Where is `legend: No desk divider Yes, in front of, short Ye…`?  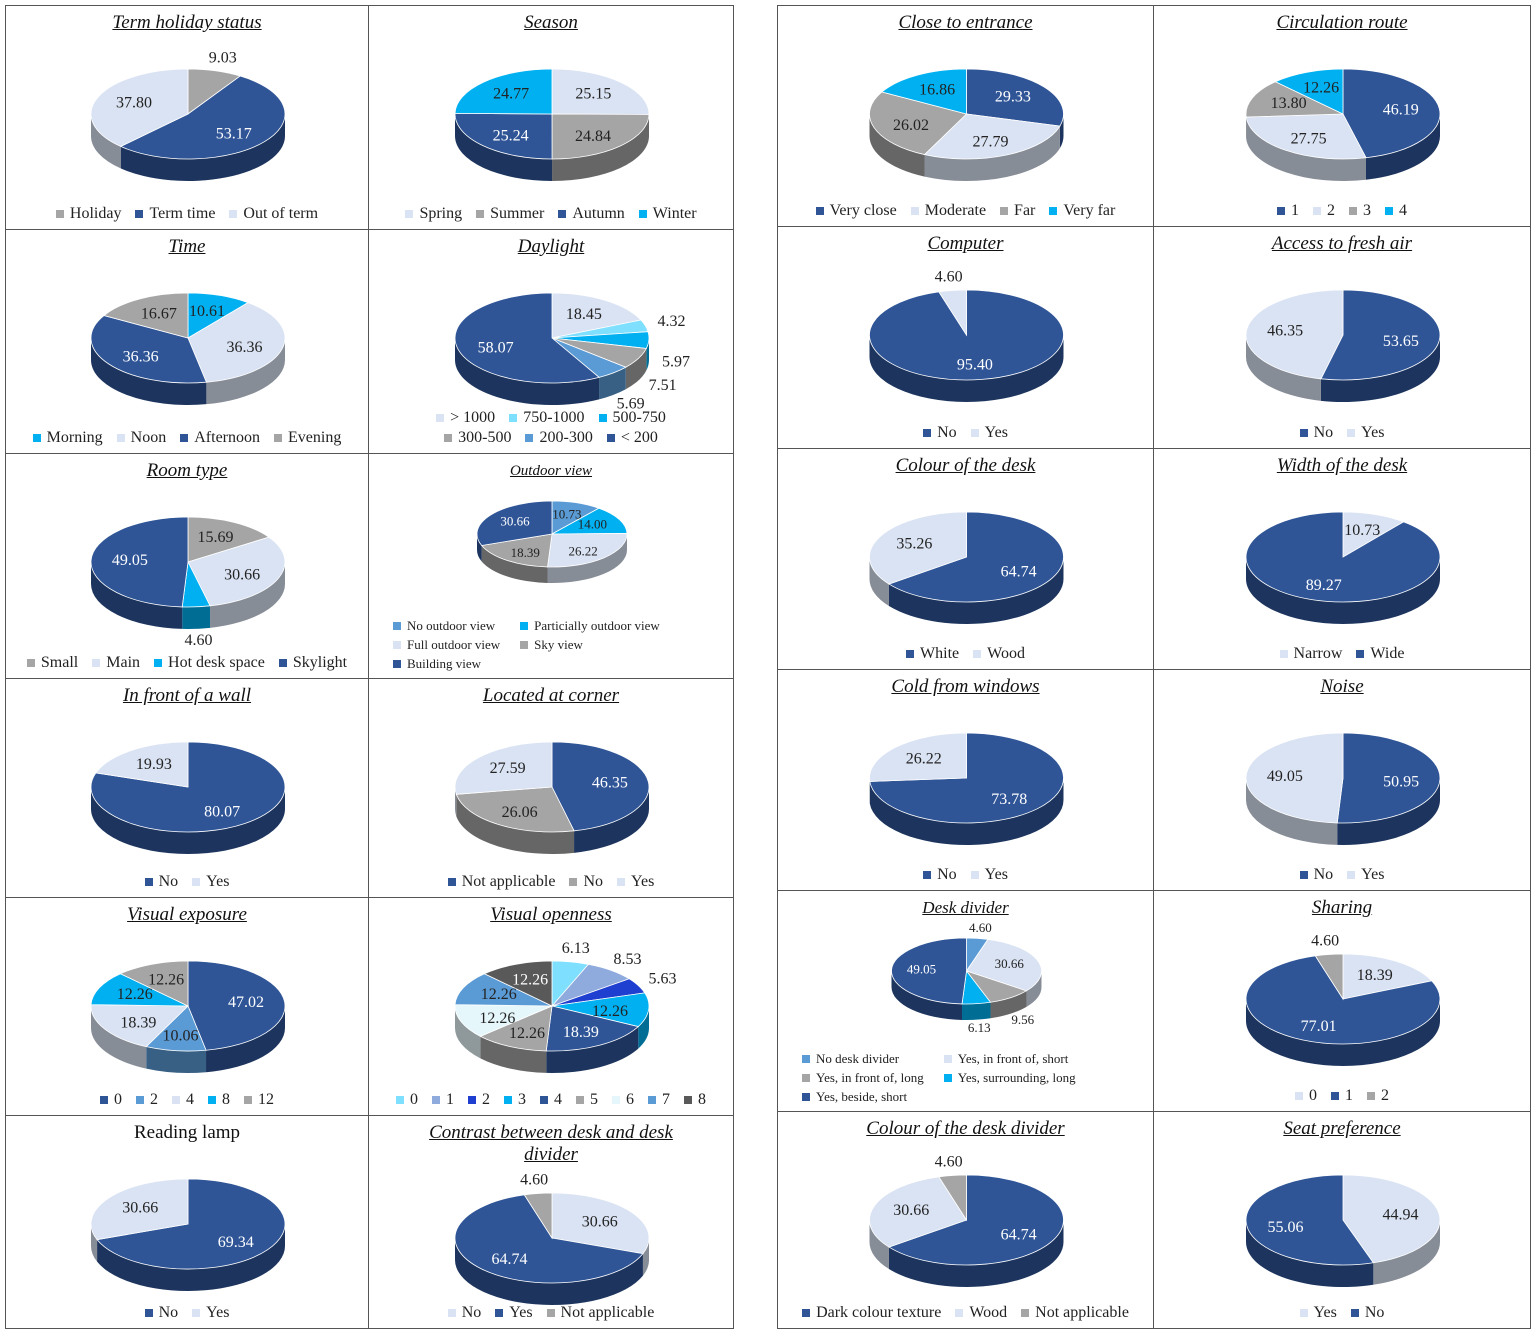
legend: No desk divider Yes, in front of, short Ye… is located at coordinates (965, 1078).